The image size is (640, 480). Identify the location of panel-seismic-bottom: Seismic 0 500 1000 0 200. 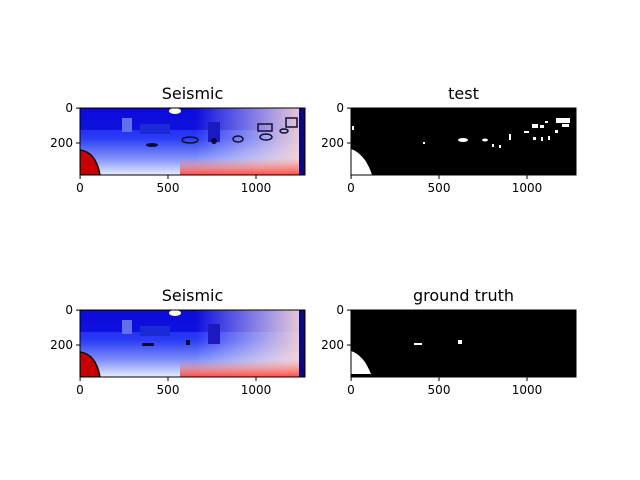
(178, 341).